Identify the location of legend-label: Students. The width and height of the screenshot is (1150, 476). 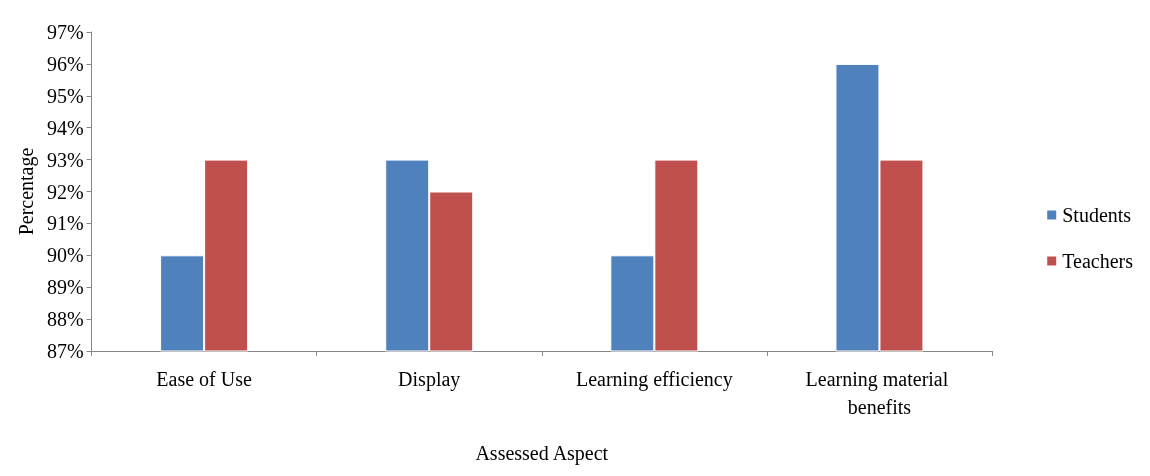
(1097, 215).